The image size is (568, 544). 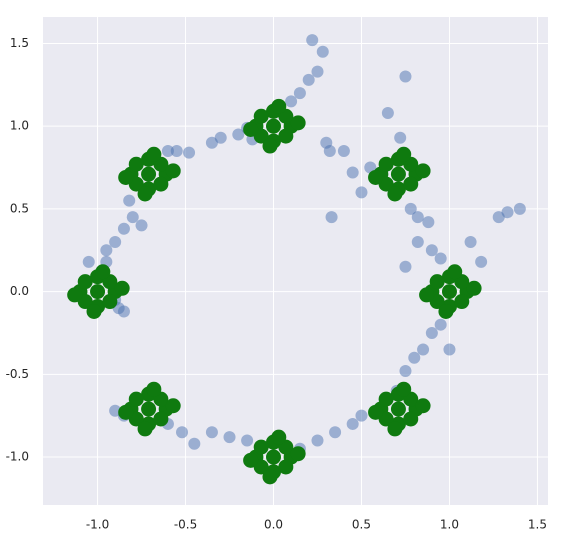 What do you see at coordinates (17, 374) in the screenshot?
I see `y-tick-label: -0.5` at bounding box center [17, 374].